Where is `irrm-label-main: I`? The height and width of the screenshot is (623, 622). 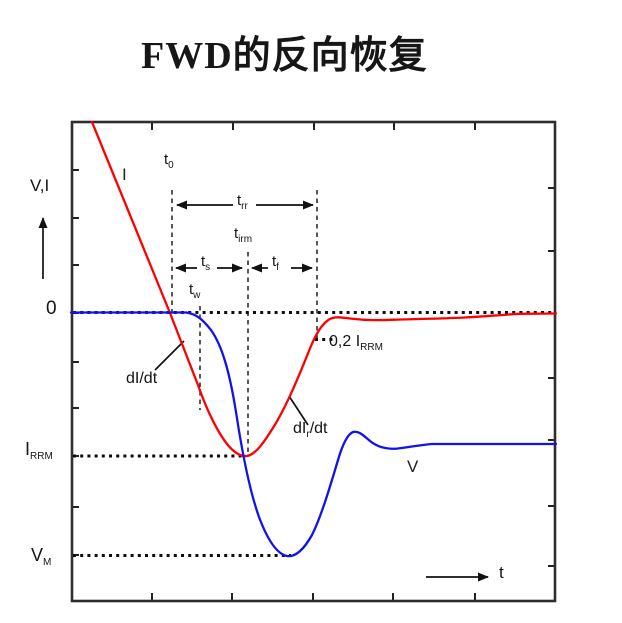
irrm-label-main: I is located at coordinates (28, 449).